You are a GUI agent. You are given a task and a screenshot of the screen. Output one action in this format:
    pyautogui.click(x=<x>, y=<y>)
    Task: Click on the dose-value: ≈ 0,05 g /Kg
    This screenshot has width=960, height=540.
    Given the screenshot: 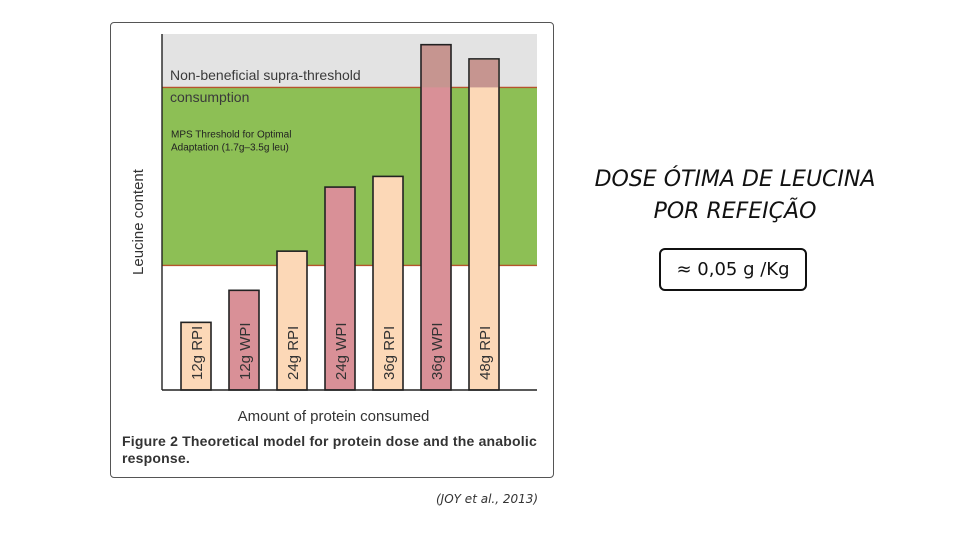 What is the action you would take?
    pyautogui.click(x=733, y=269)
    